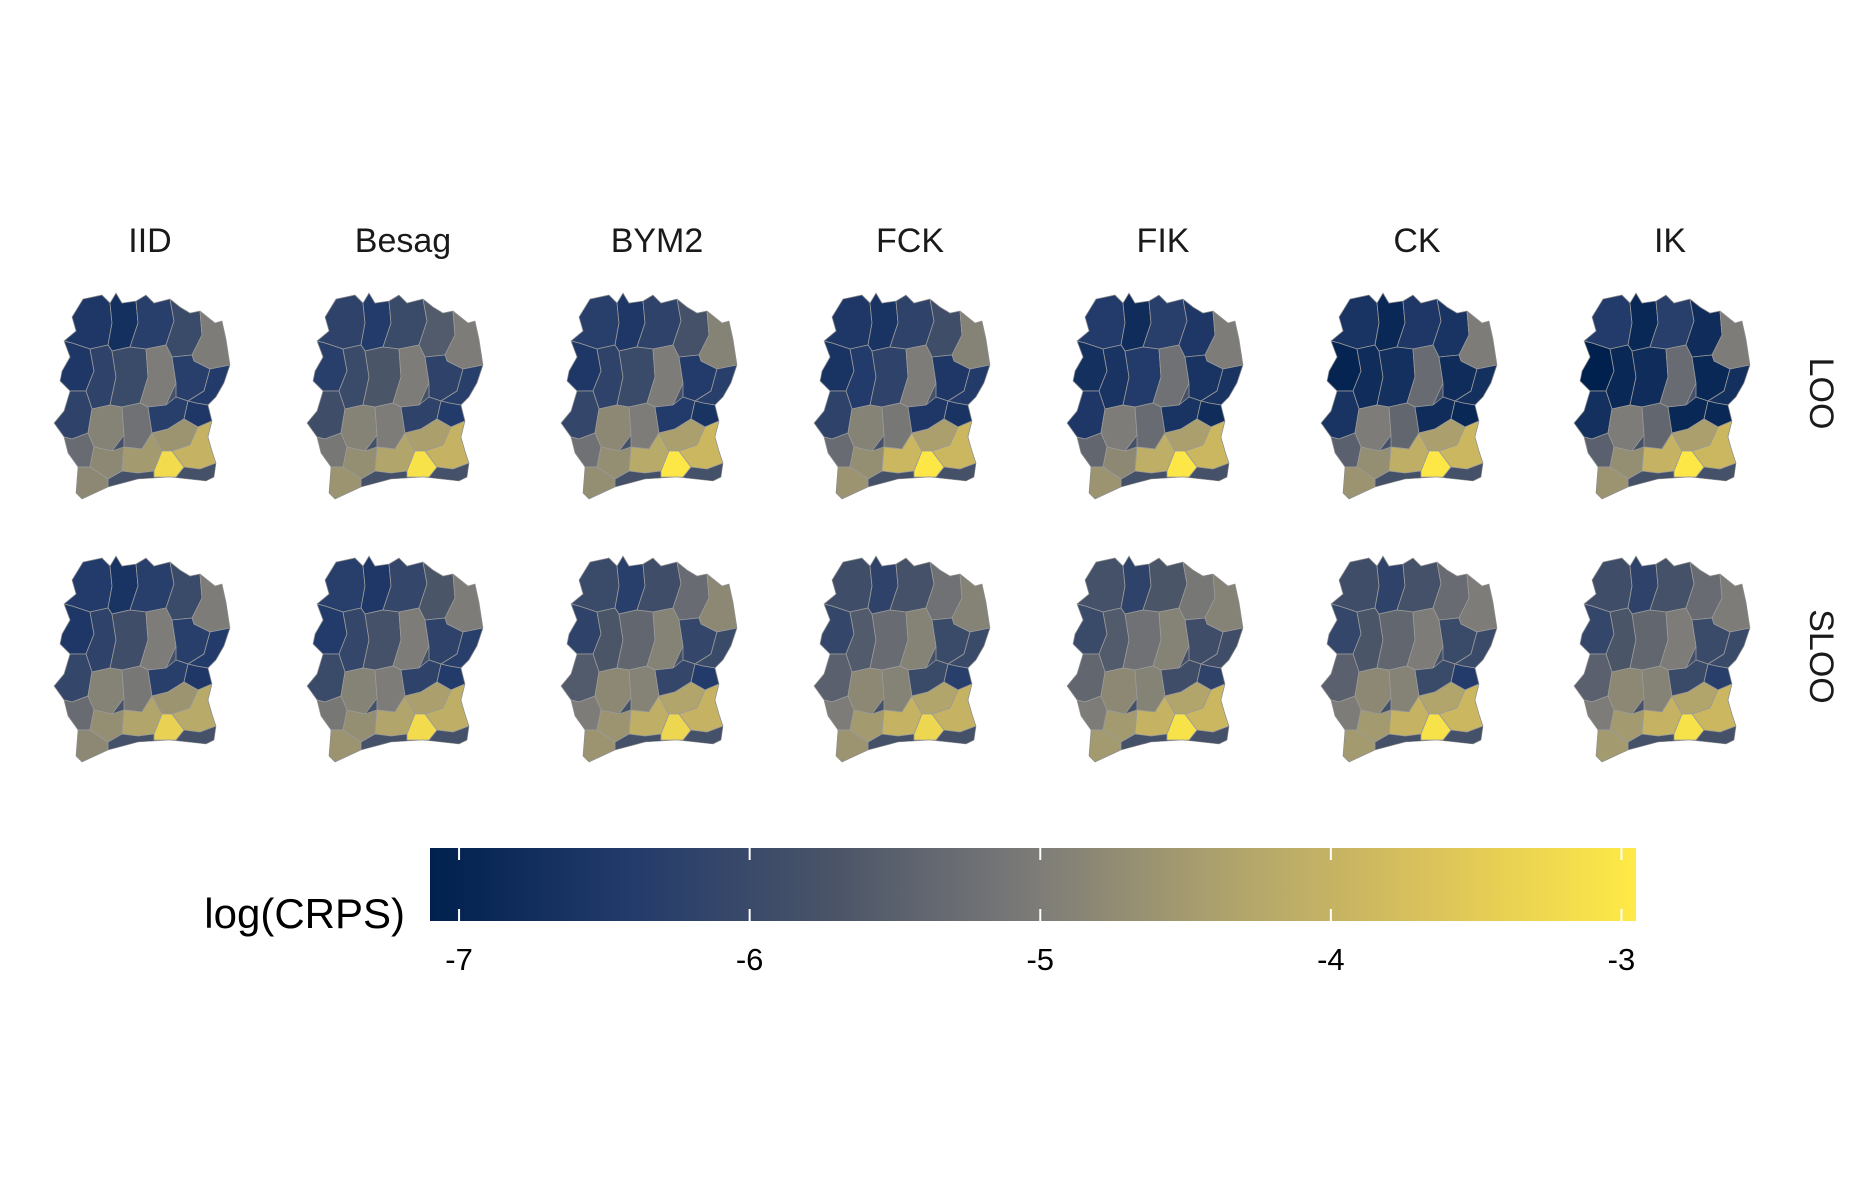 The height and width of the screenshot is (1200, 1875). I want to click on colorbar-tick-label: -3, so click(1622, 959).